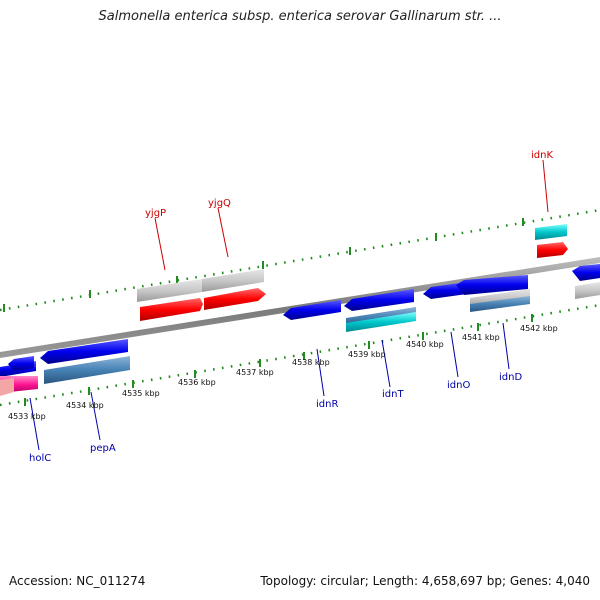  I want to click on scale-label: 4539 kbp, so click(367, 354).